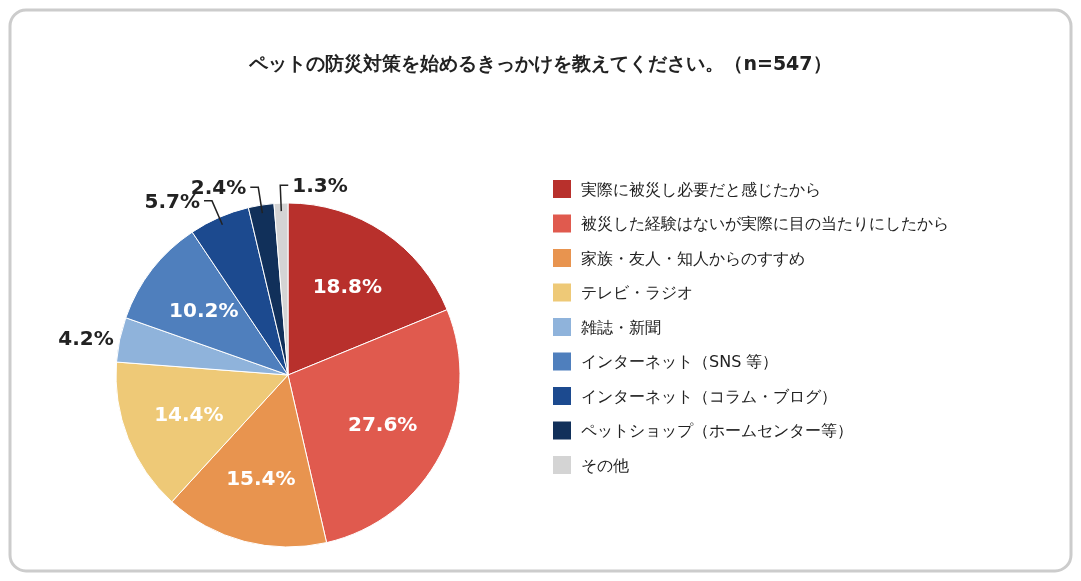 This screenshot has height=581, width=1081. What do you see at coordinates (680, 362) in the screenshot?
I see `legend-label: インターネット（SNS 等）` at bounding box center [680, 362].